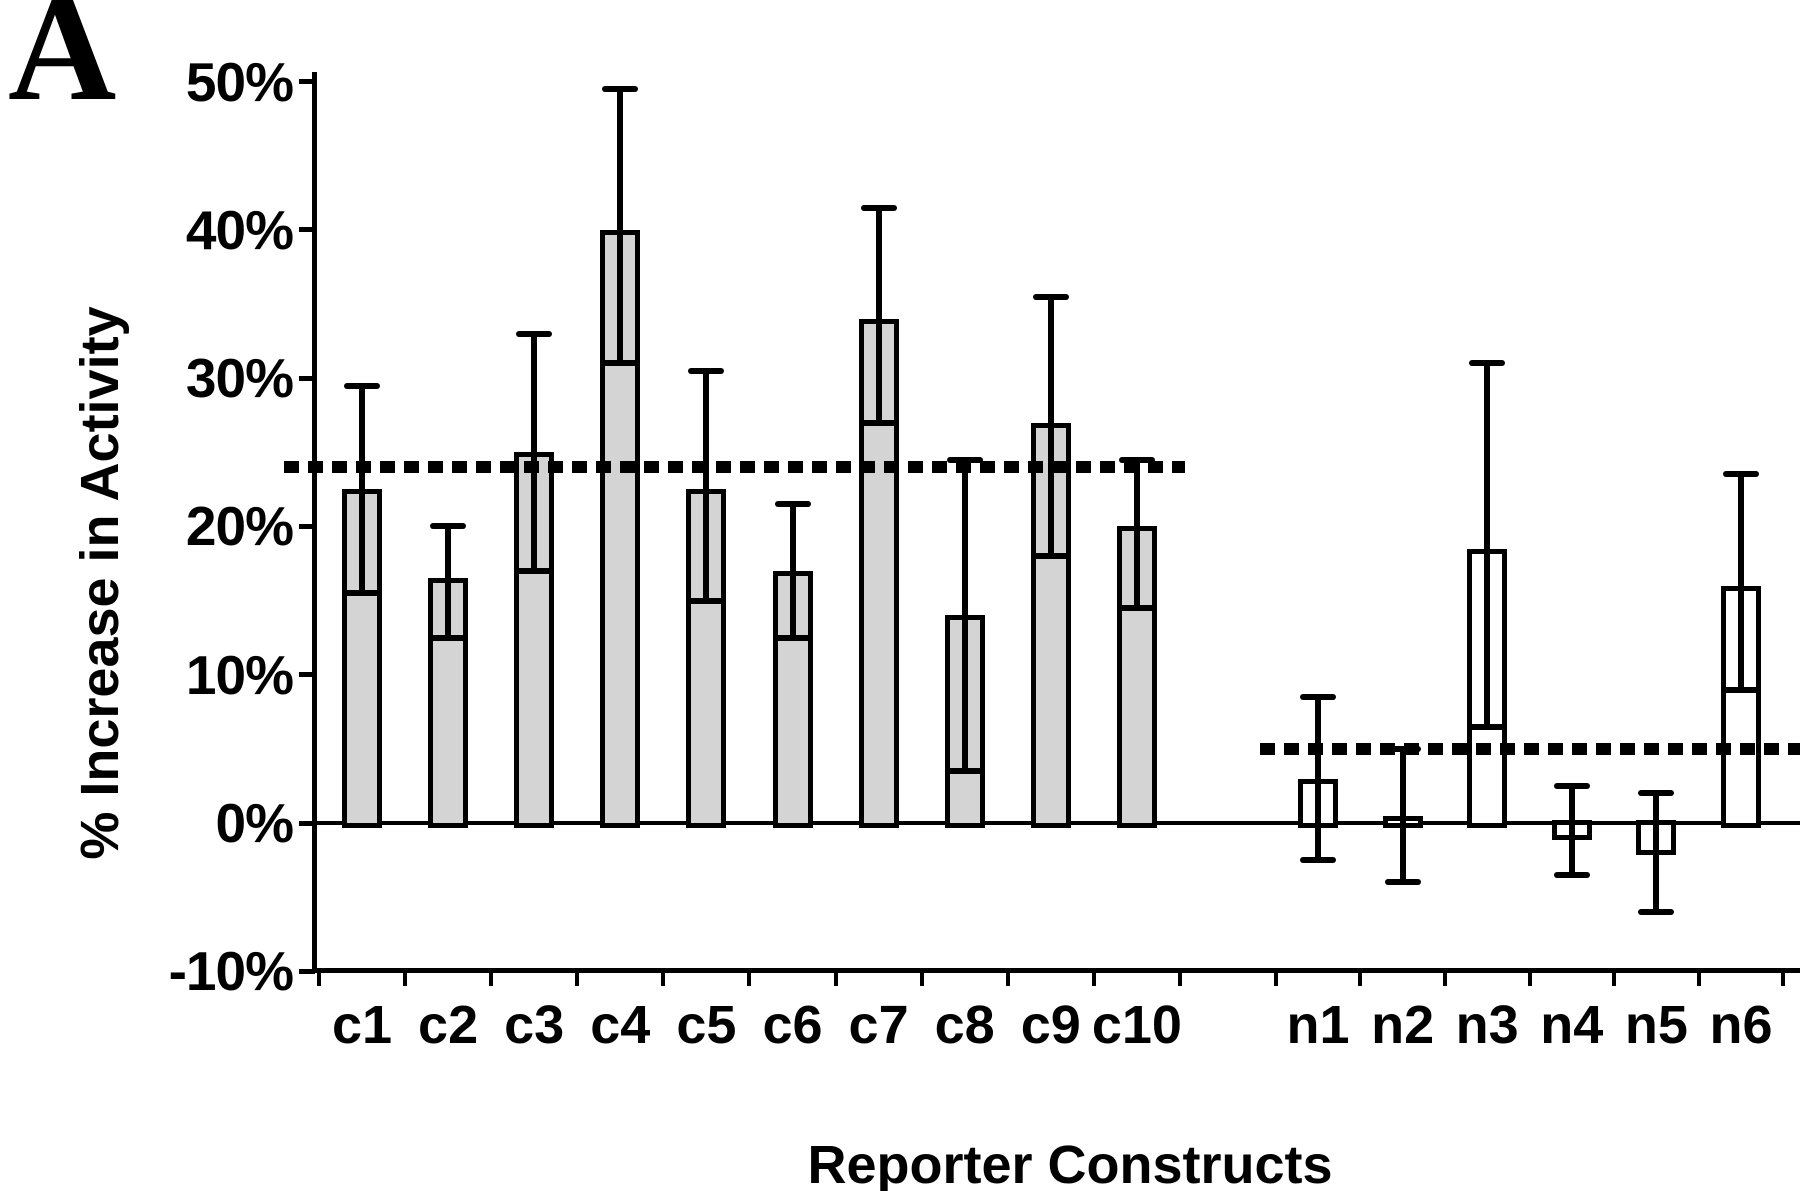 This screenshot has height=1191, width=1800. I want to click on x-label-n3: n3, so click(1487, 1025).